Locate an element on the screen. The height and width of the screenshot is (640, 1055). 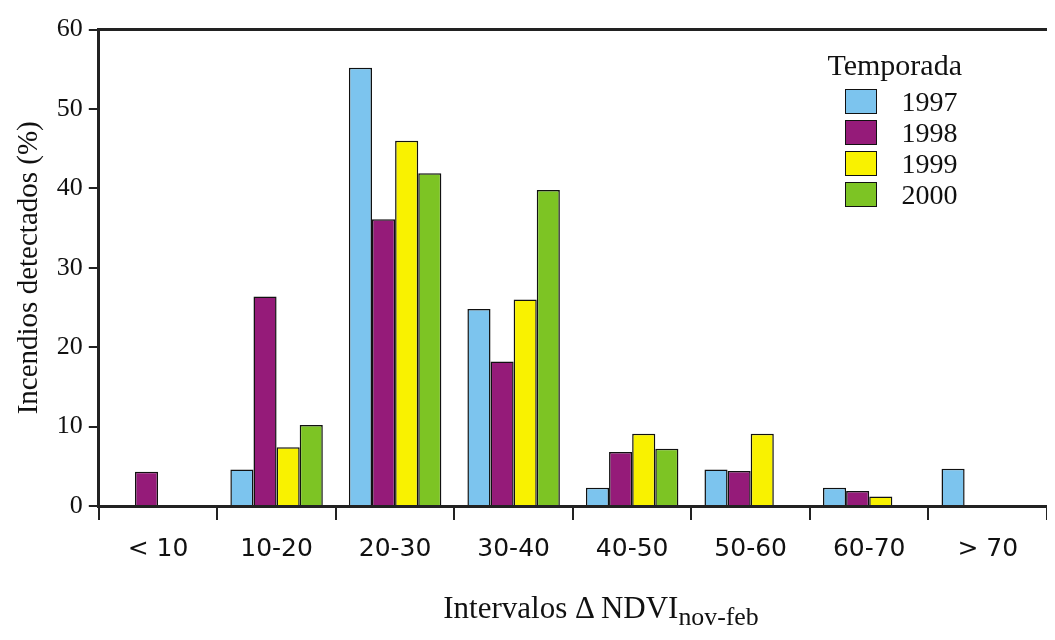
y-tick-label: 50 is located at coordinates (69, 107).